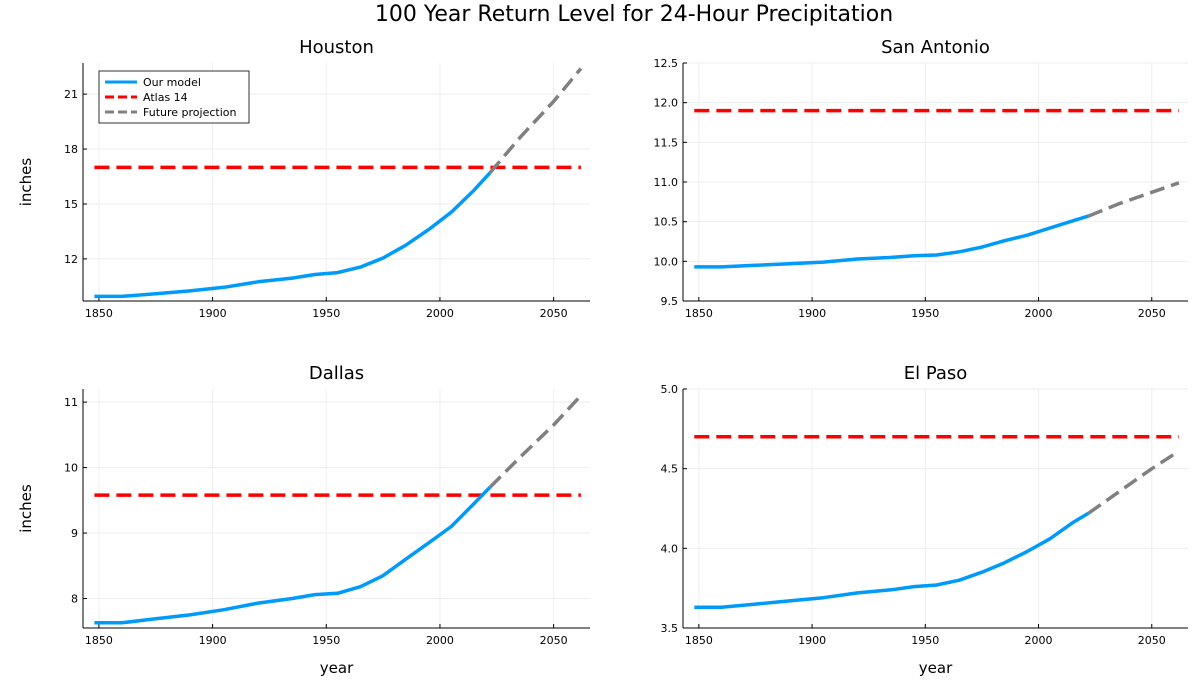  What do you see at coordinates (165, 97) in the screenshot?
I see `legend-entry: Atlas 14` at bounding box center [165, 97].